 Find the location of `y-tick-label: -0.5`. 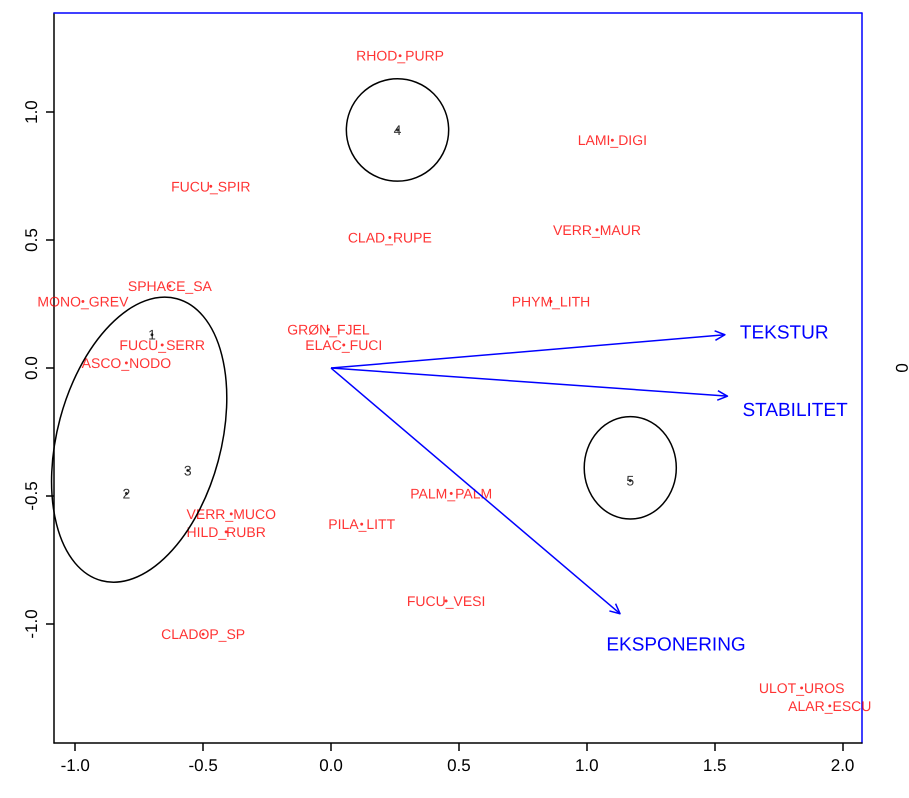

y-tick-label: -0.5 is located at coordinates (31, 496).